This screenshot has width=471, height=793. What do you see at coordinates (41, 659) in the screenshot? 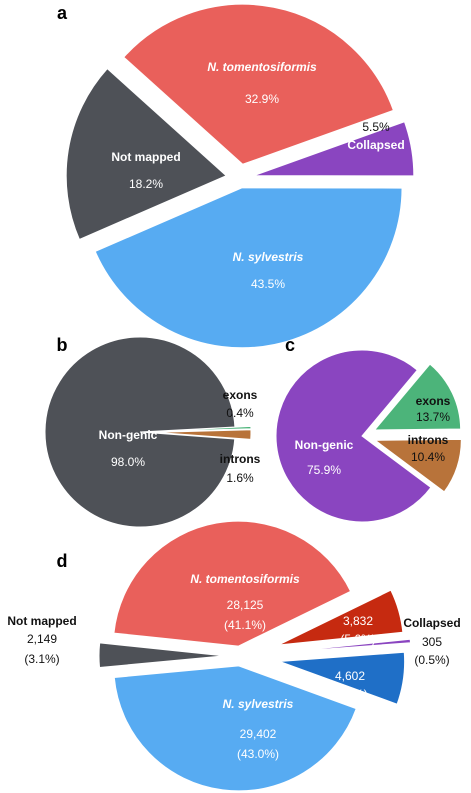
I see `percent-label: (3.1%)` at bounding box center [41, 659].